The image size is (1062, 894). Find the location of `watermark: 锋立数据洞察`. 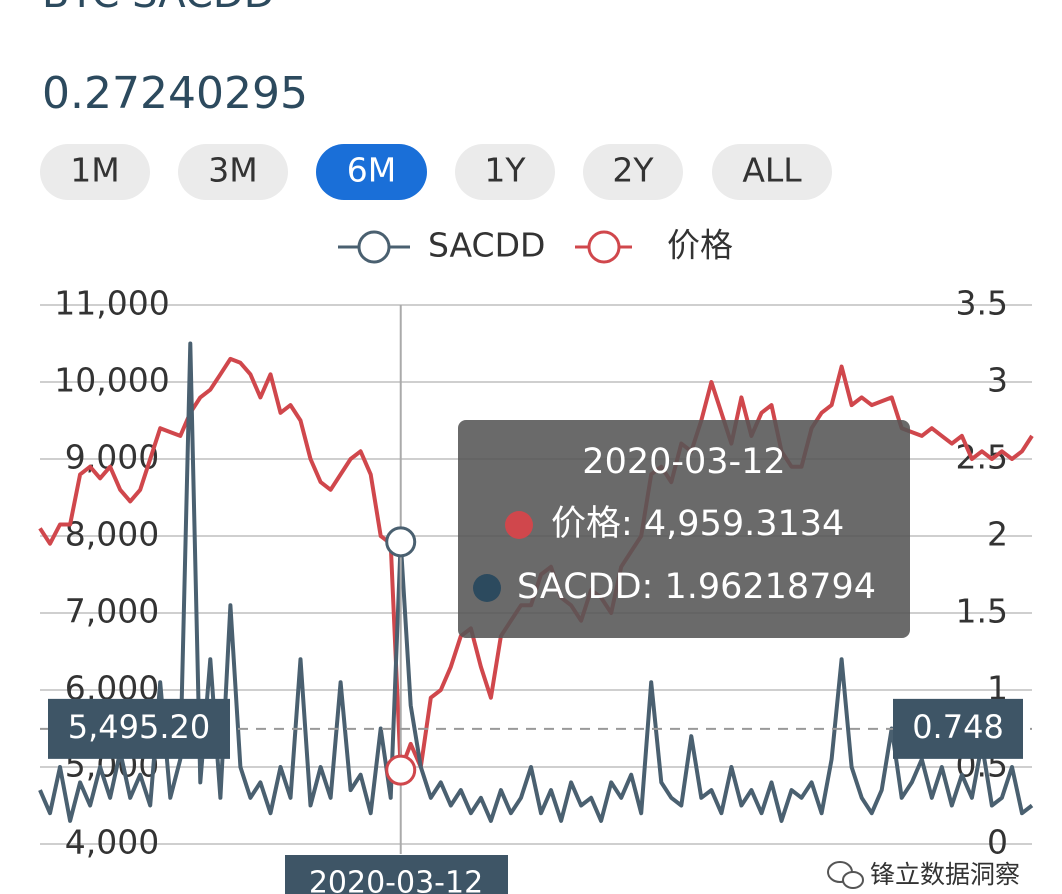

watermark: 锋立数据洞察 is located at coordinates (945, 874).